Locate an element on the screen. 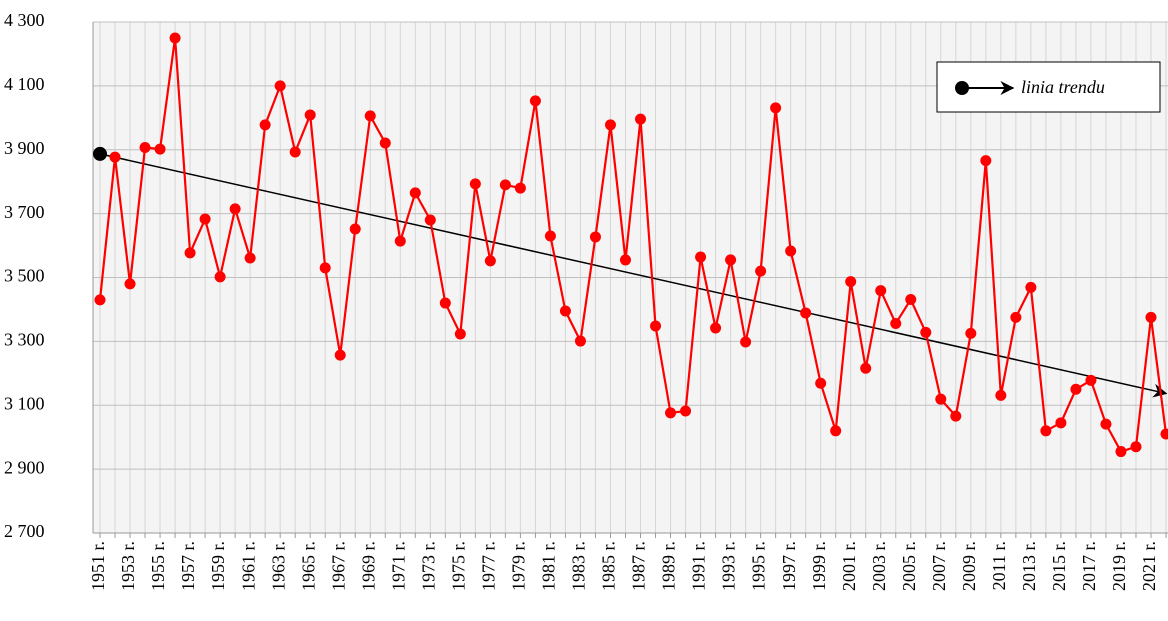 The width and height of the screenshot is (1168, 621). x-tick-label: 1991 r. is located at coordinates (699, 566).